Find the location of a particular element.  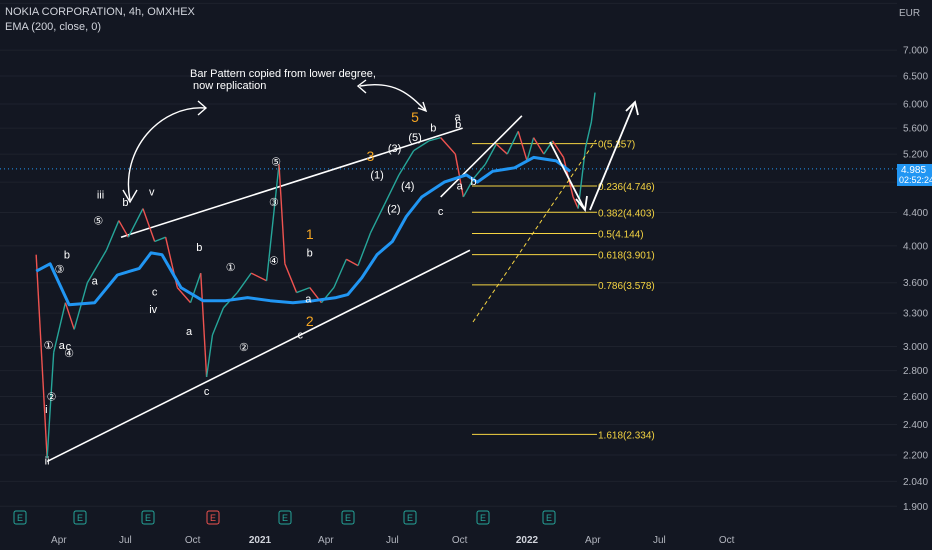

time-axis-bg is located at coordinates (448, 540).